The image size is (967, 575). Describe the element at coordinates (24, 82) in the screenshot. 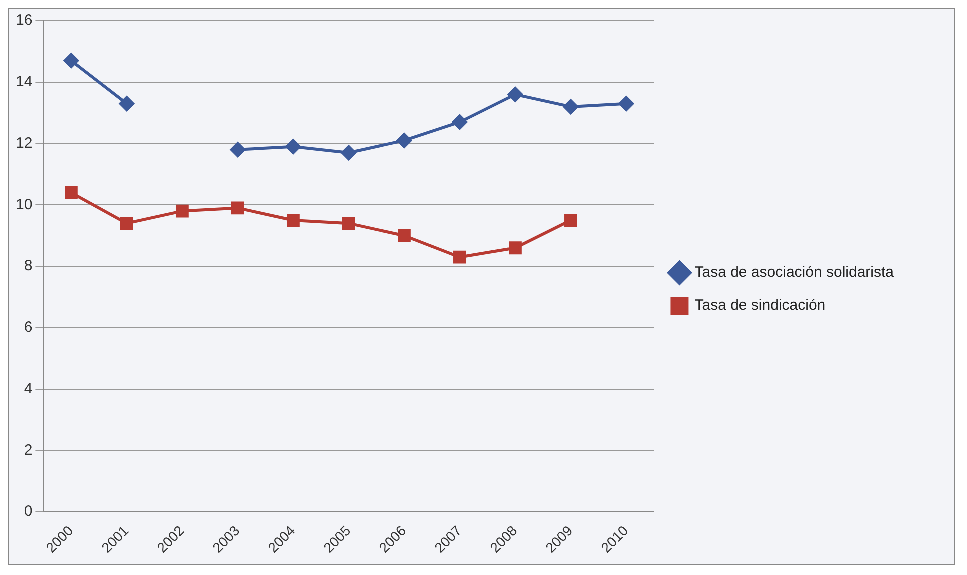

I see `y-tick-label: 14` at that location.